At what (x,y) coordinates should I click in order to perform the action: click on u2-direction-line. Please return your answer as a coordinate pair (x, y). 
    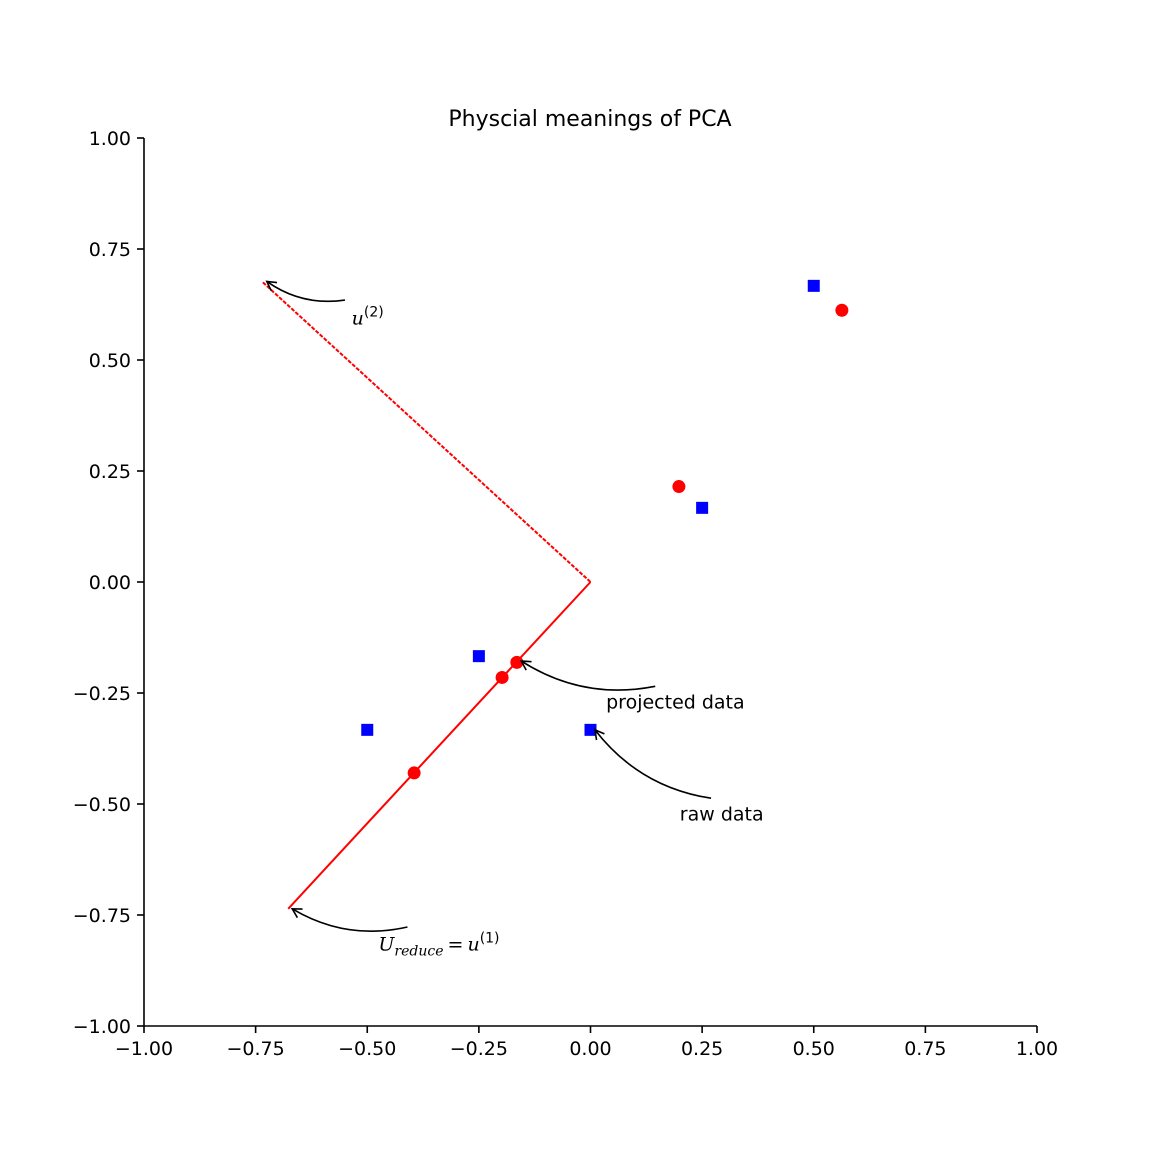
    Looking at the image, I should click on (426, 431).